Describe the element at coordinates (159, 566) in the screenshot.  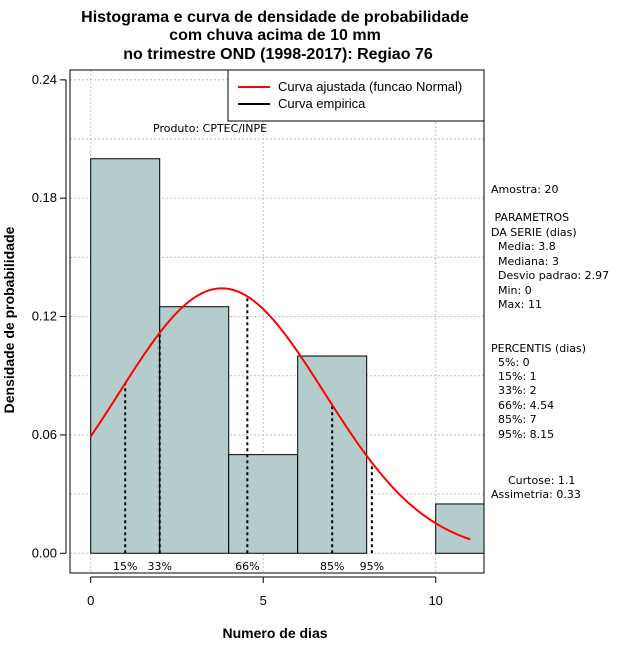
I see `percentile-label-1: 33%` at that location.